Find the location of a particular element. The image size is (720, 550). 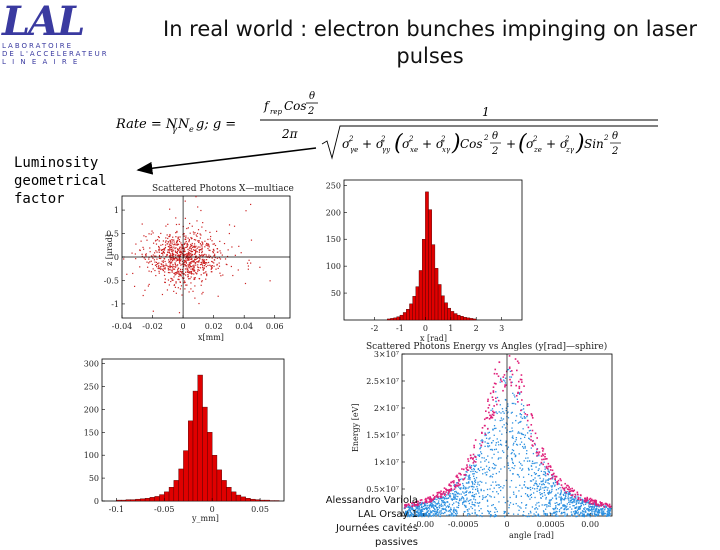

chart2-xtick: -1 is located at coordinates (400, 328).